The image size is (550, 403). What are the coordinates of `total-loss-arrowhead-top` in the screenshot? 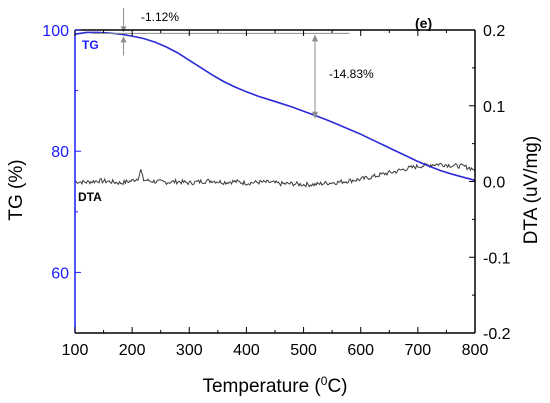 It's located at (315, 38).